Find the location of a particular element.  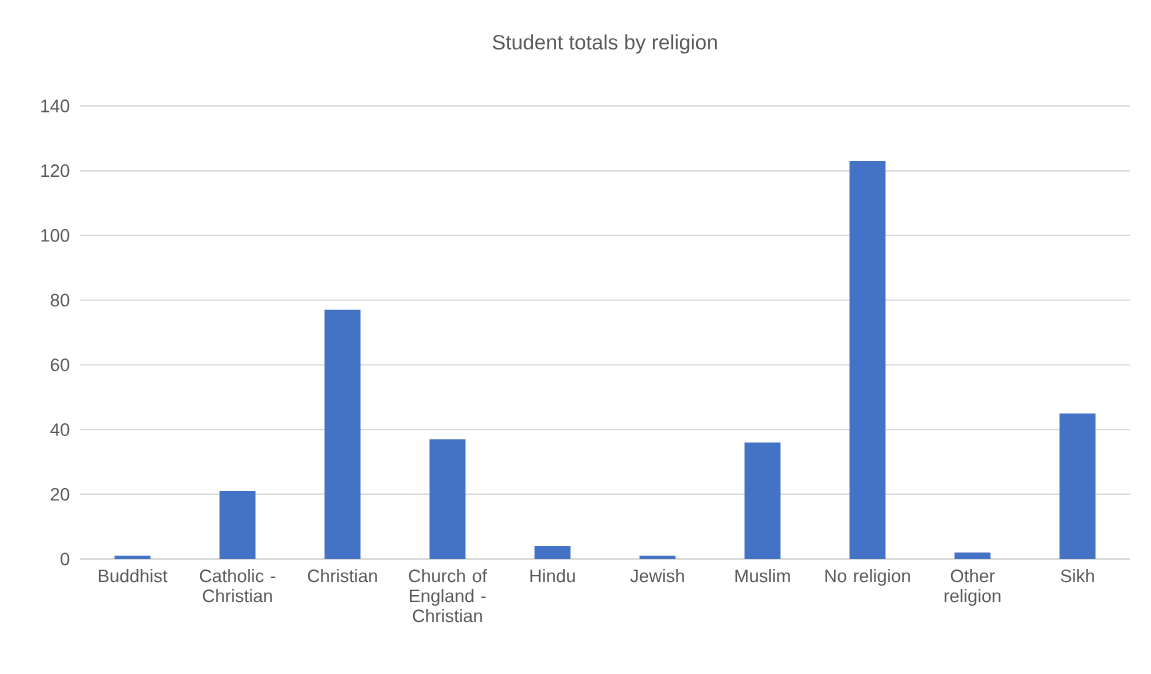

x-tick-label: Hindu is located at coordinates (552, 576).